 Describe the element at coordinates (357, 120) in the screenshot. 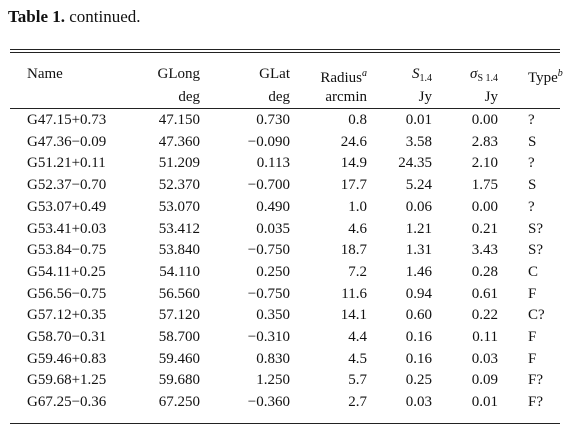

I see `cell: 0.8` at that location.